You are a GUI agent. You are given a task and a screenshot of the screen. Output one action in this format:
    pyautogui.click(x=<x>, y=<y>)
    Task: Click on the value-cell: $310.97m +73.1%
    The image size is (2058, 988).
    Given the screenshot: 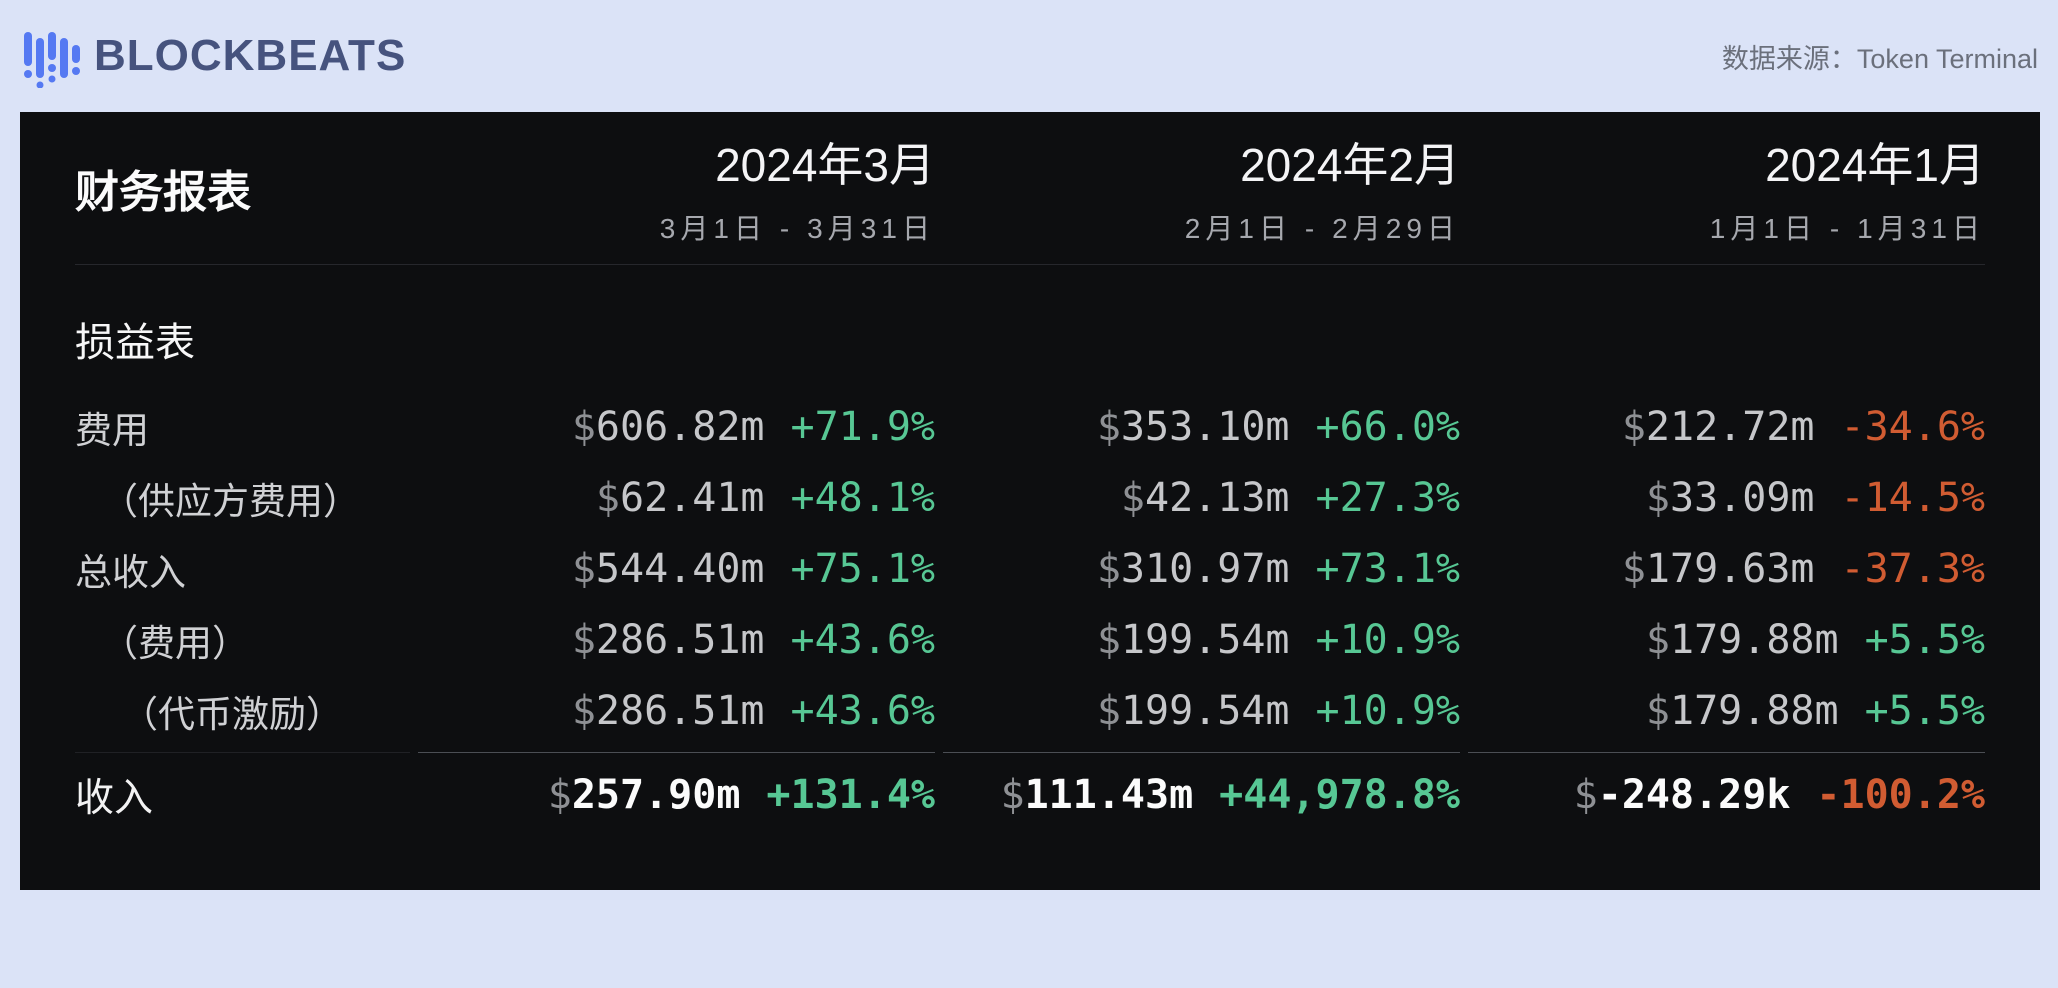 What is the action you would take?
    pyautogui.click(x=1197, y=569)
    